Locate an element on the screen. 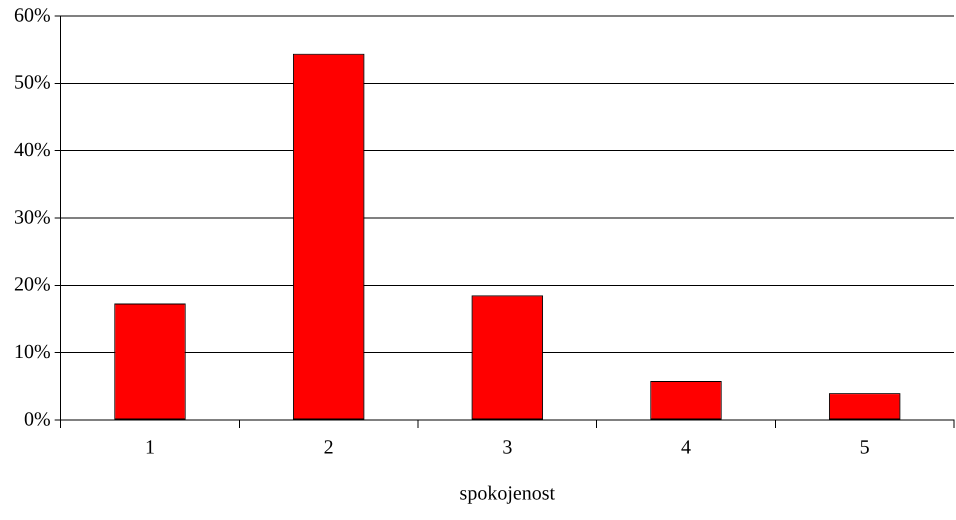 This screenshot has width=956, height=520. x-tick-label: 2 is located at coordinates (329, 447).